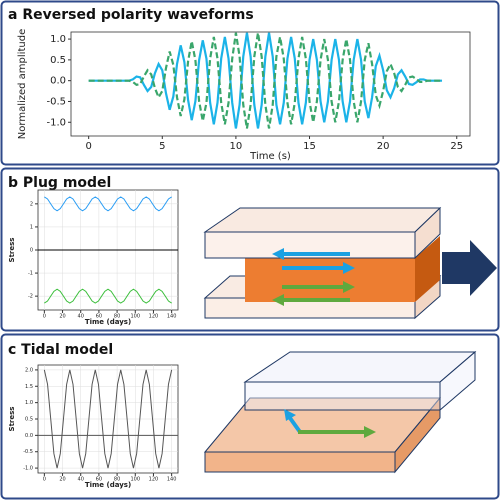 This screenshot has width=500, height=500. I want to click on y-tick-label: 0, so click(31, 251).